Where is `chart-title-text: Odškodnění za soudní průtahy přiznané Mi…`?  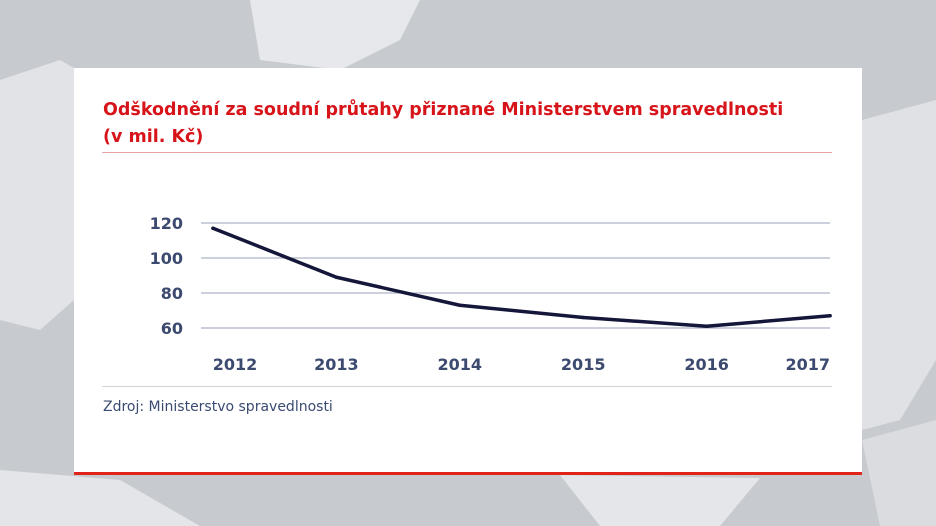 chart-title-text: Odškodnění za soudní průtahy přiznané Mi… is located at coordinates (443, 110).